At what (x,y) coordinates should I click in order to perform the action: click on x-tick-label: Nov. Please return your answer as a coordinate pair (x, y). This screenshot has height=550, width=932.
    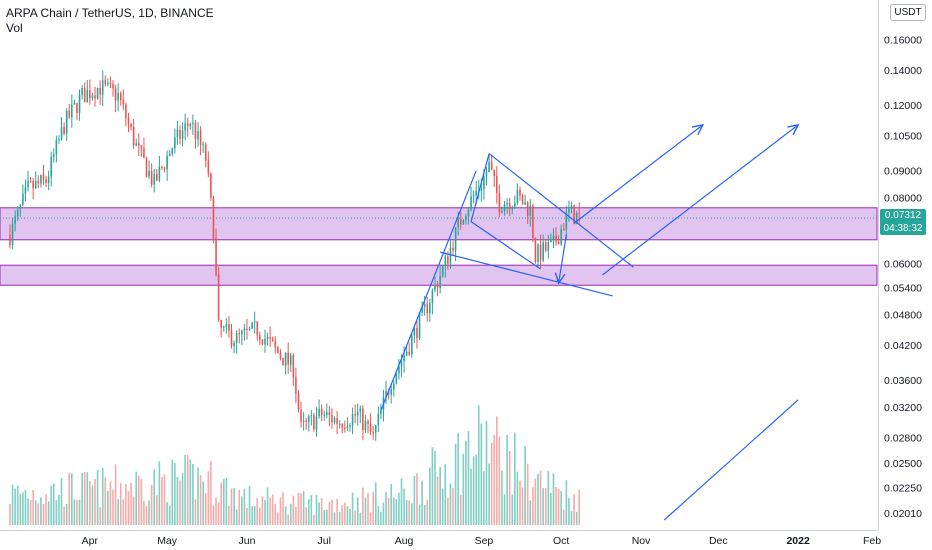
    Looking at the image, I should click on (641, 541).